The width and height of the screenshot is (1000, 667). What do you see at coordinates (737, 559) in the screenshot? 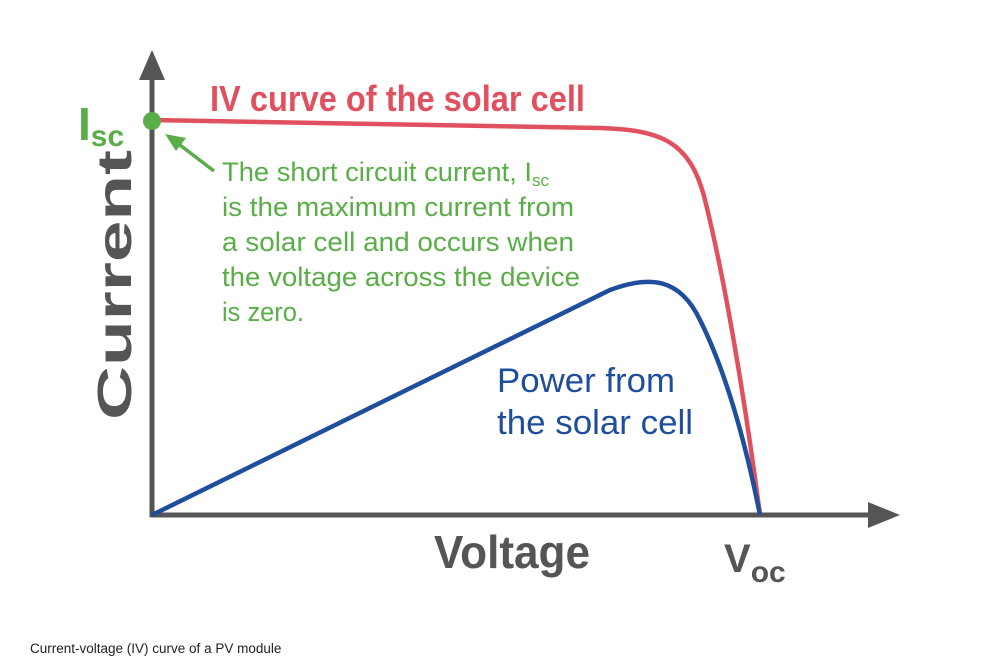
I see `x-marker-main: V` at bounding box center [737, 559].